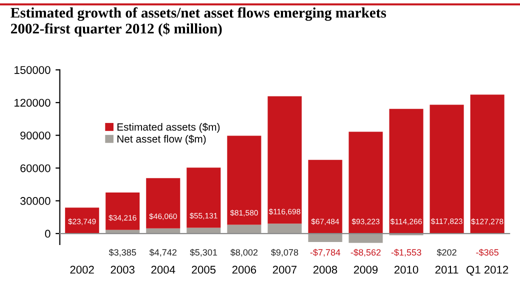 This screenshot has width=520, height=291. I want to click on data-label: $202, so click(446, 252).